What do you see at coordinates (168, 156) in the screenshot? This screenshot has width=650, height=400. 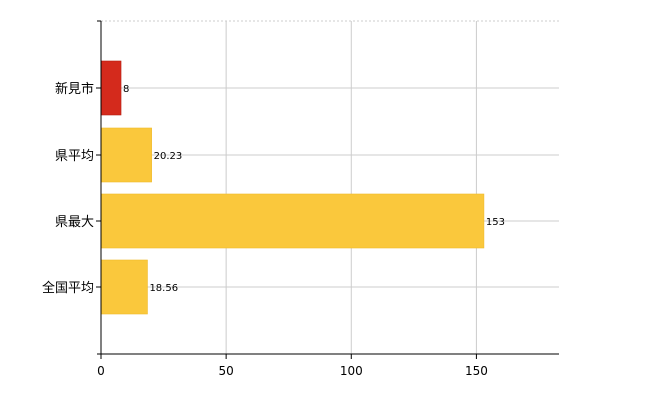 I see `data-label: 20.23` at bounding box center [168, 156].